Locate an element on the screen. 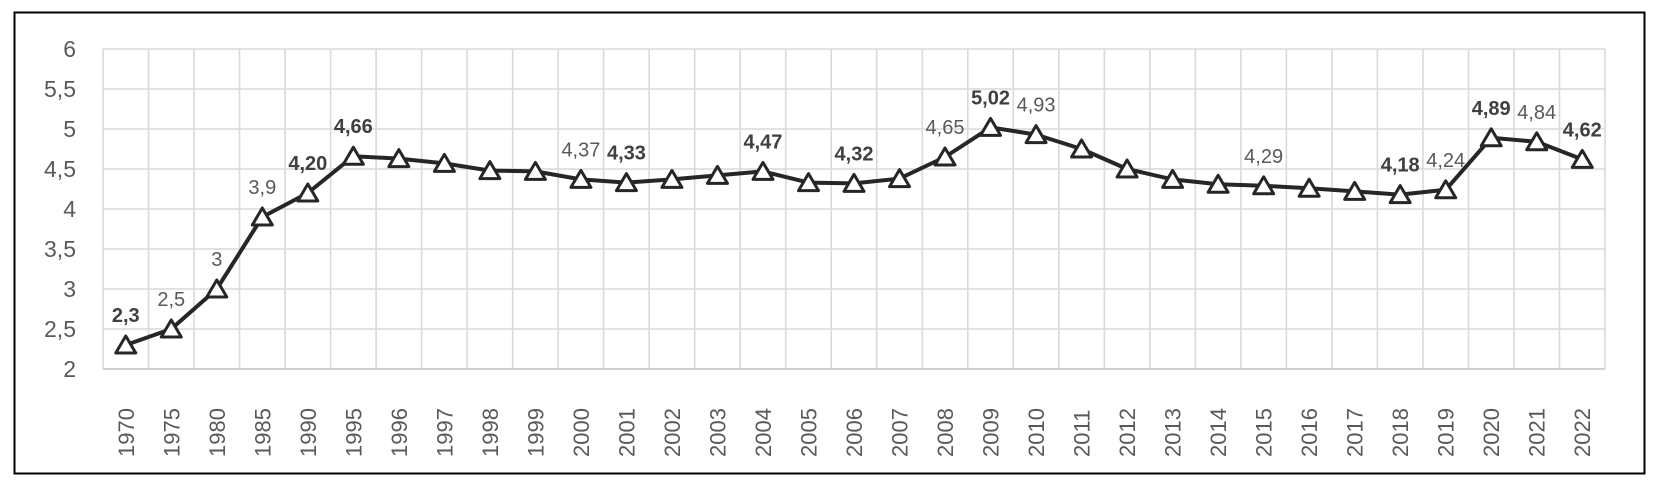 This screenshot has height=494, width=1659. data-point-2008 is located at coordinates (945, 156).